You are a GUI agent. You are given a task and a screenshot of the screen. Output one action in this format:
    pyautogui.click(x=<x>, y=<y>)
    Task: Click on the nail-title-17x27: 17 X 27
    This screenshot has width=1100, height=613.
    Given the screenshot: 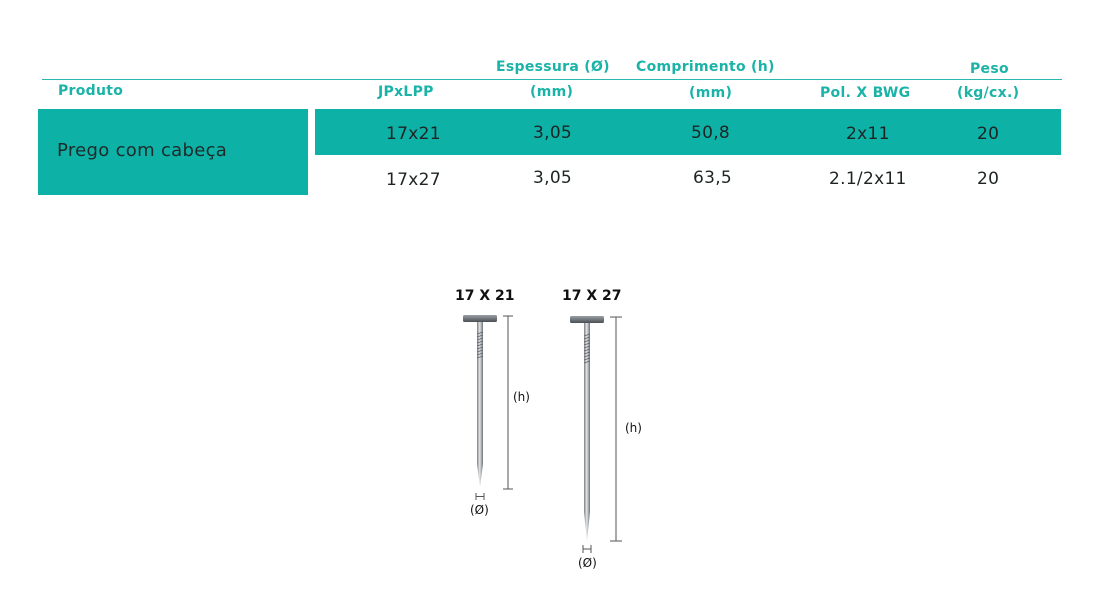 What is the action you would take?
    pyautogui.click(x=592, y=296)
    